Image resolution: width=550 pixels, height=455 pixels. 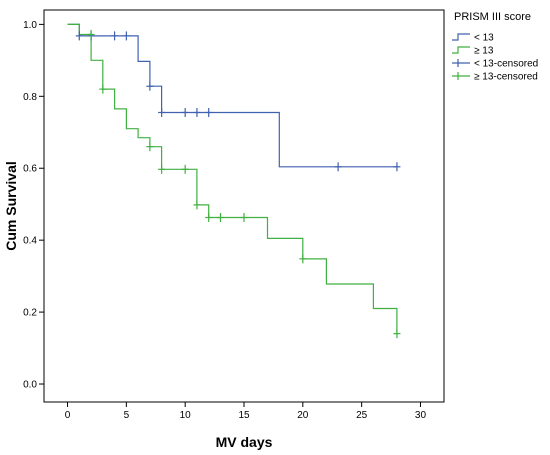 What do you see at coordinates (30, 385) in the screenshot?
I see `y-tick-label: 0.0` at bounding box center [30, 385].